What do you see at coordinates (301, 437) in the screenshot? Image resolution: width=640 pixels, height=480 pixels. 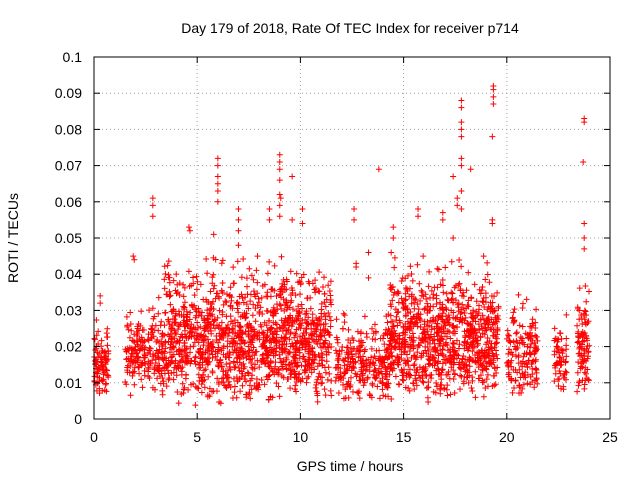 I see `x-tick-label: 10` at bounding box center [301, 437].